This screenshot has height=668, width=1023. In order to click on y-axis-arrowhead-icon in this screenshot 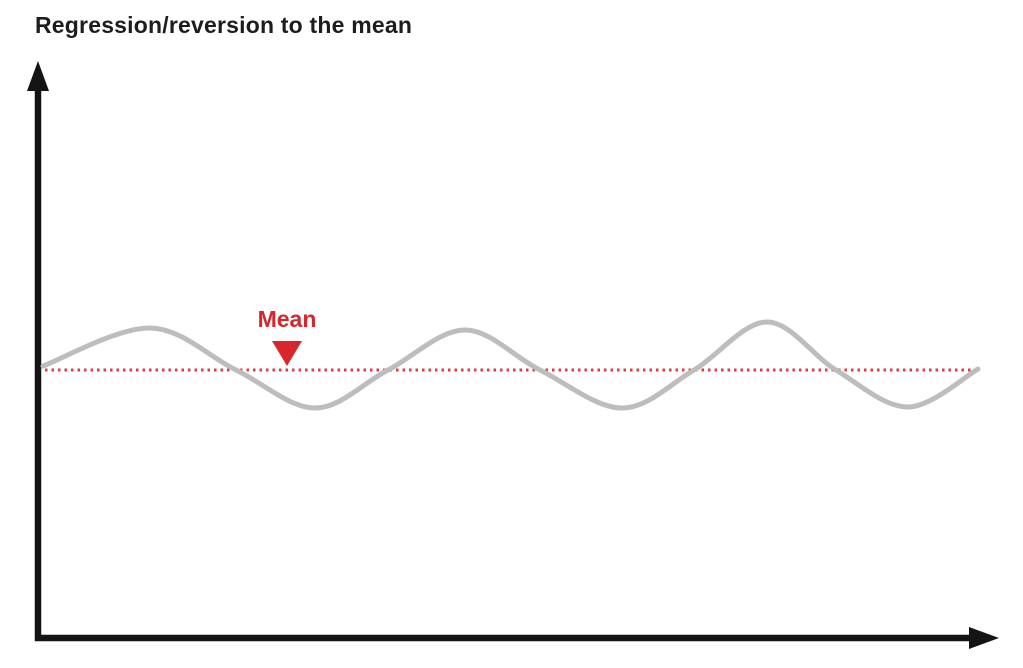, I will do `click(38, 76)`.